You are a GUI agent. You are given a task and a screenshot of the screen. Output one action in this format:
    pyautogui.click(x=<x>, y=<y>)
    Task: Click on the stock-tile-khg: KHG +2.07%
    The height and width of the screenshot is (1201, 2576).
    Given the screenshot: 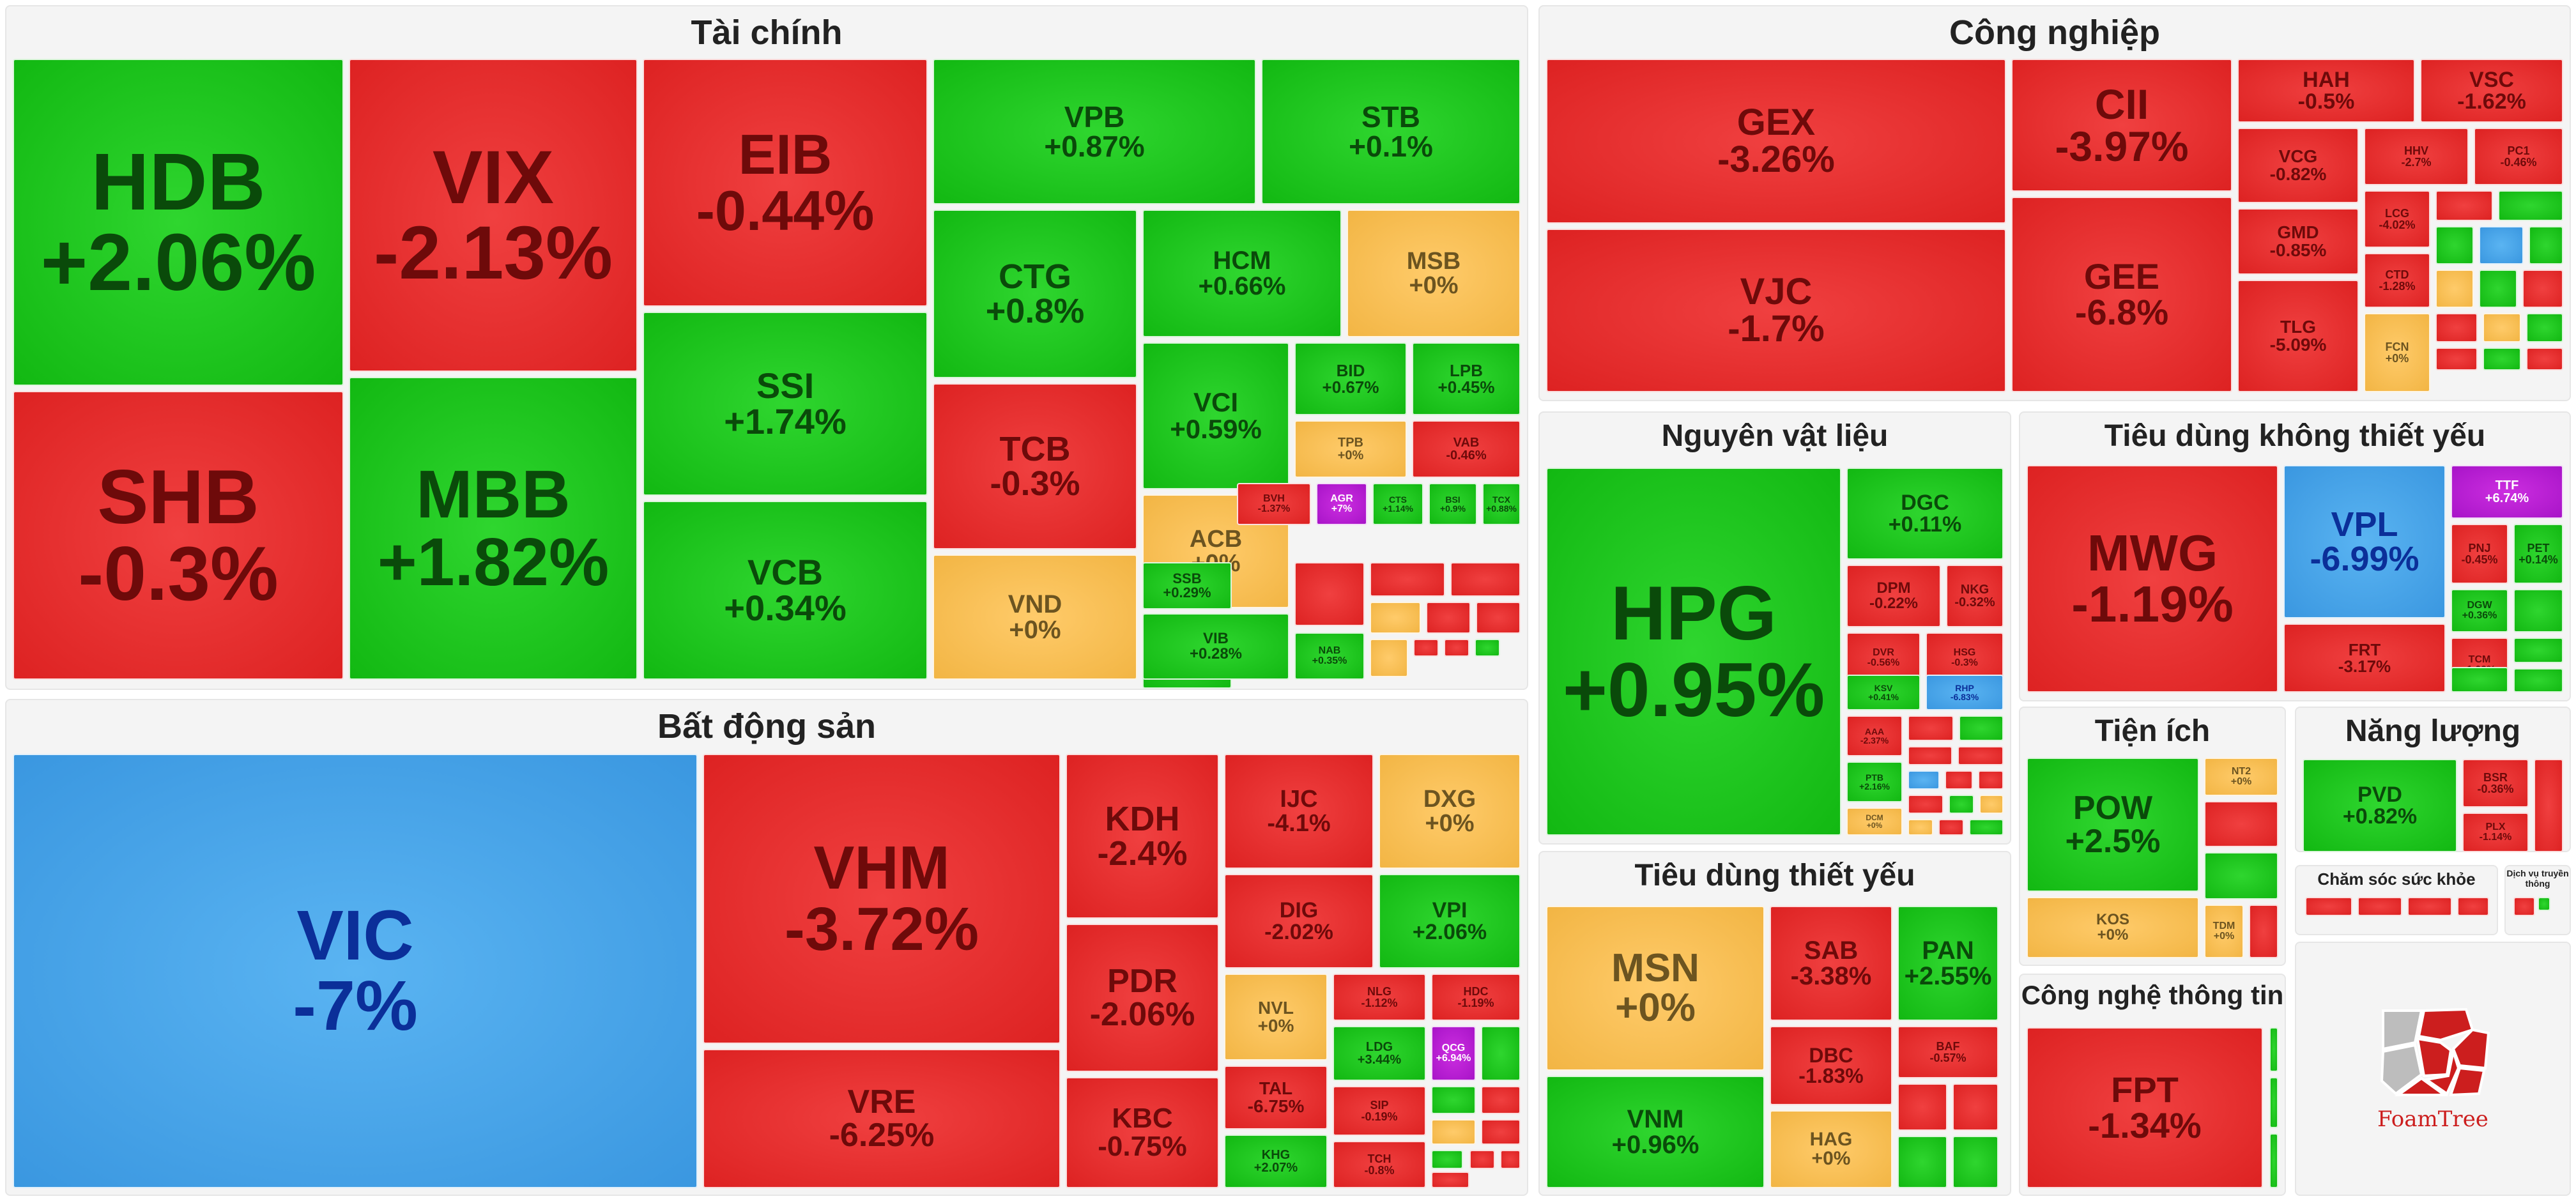 What is the action you would take?
    pyautogui.click(x=1276, y=1161)
    